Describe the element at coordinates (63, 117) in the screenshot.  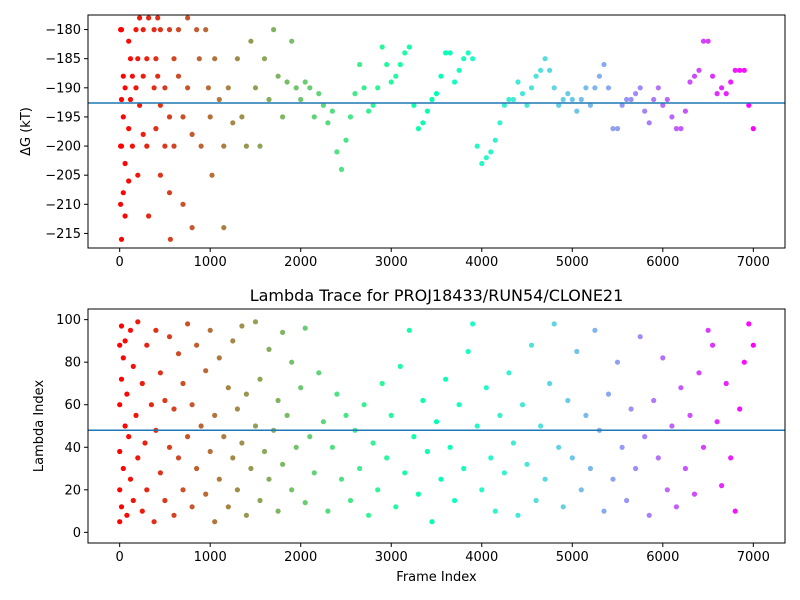
I see `y-tick-label: −195` at that location.